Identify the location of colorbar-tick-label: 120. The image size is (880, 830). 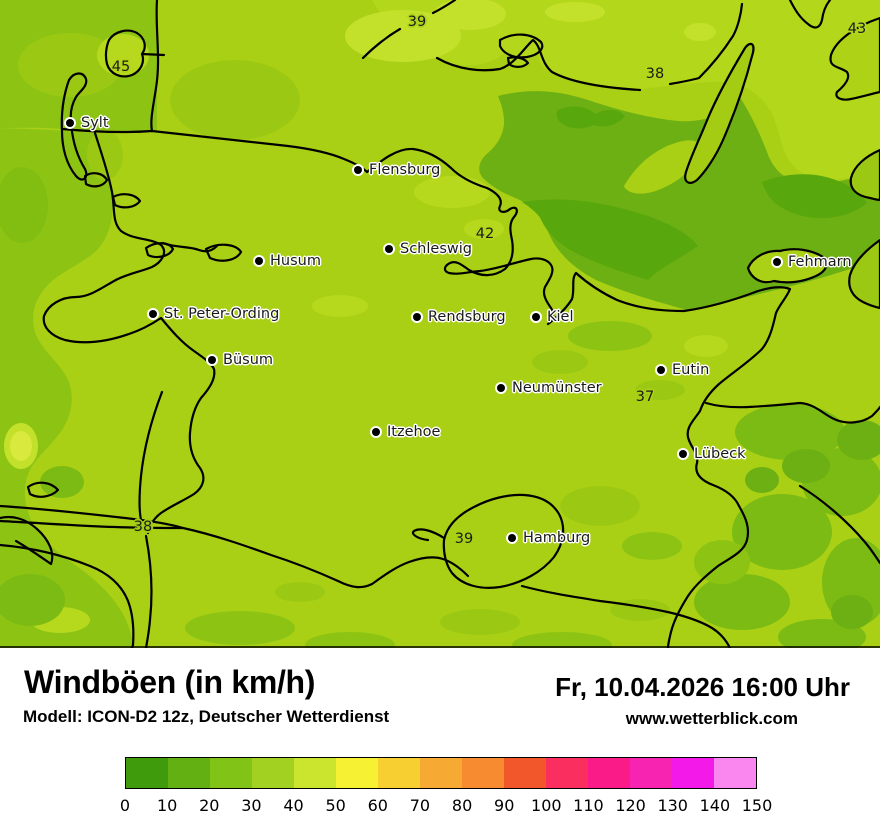
(630, 805).